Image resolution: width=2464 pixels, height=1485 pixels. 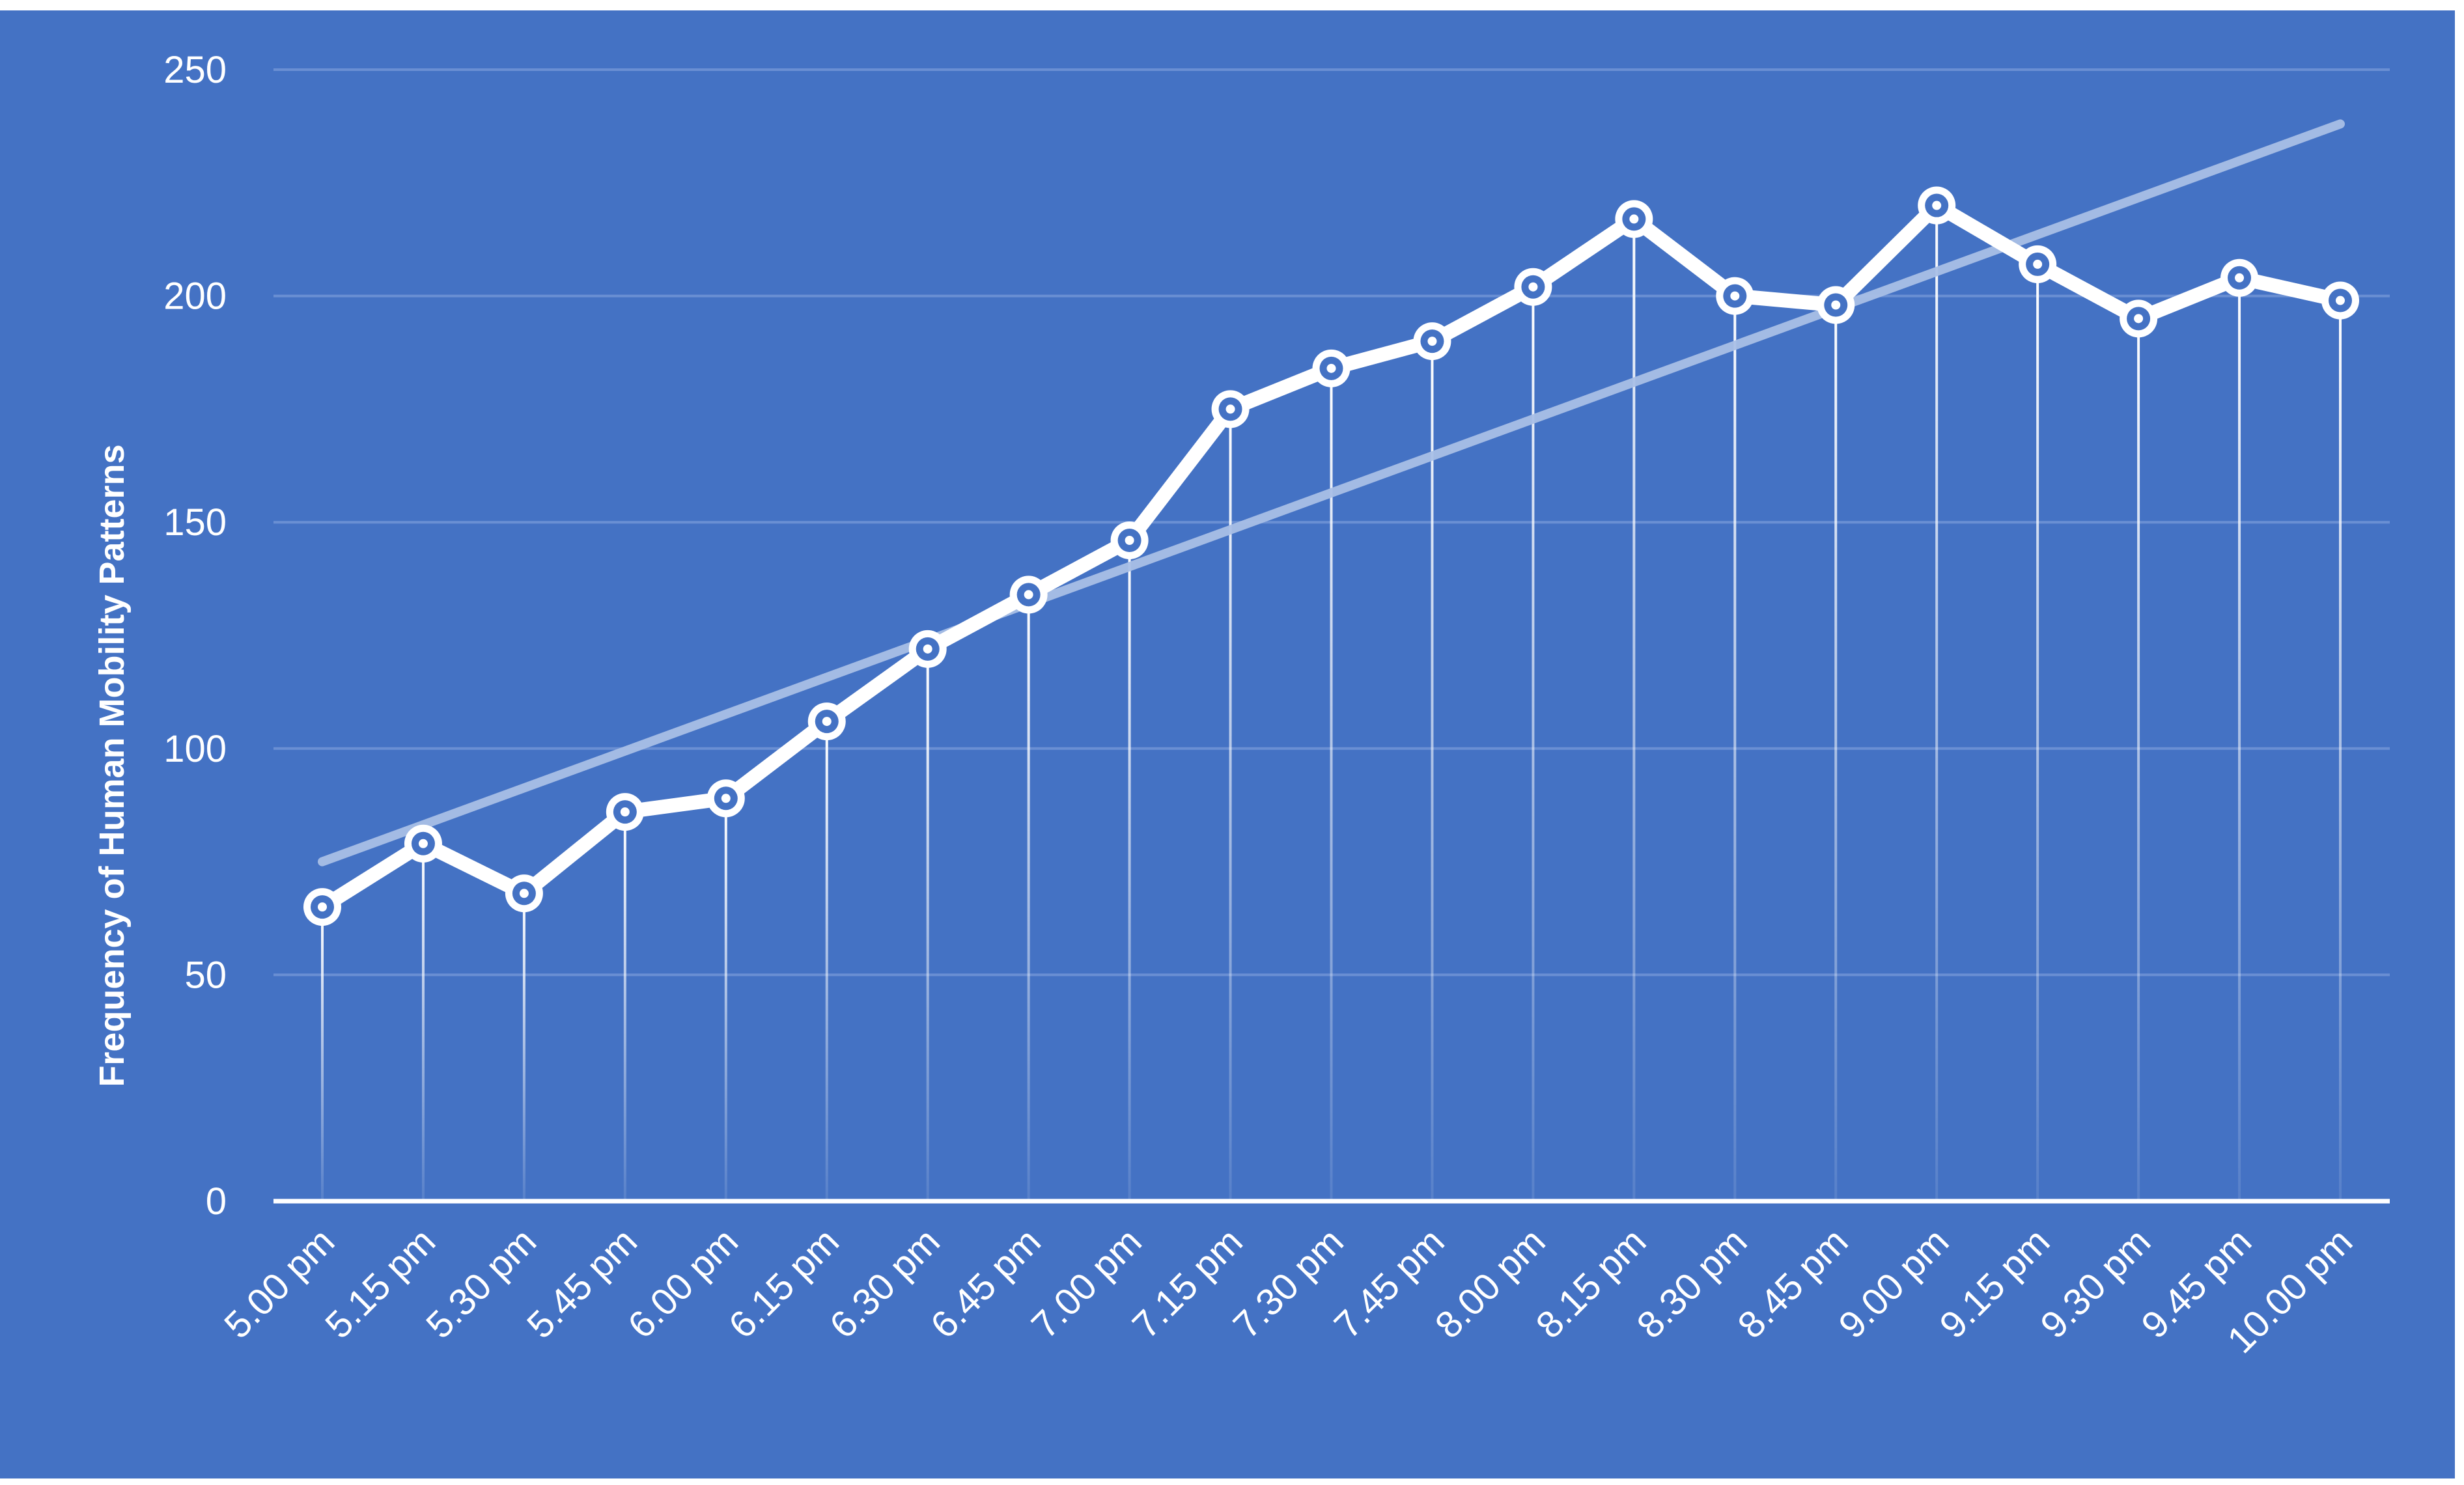 What do you see at coordinates (195, 296) in the screenshot?
I see `y-tick-label: 200` at bounding box center [195, 296].